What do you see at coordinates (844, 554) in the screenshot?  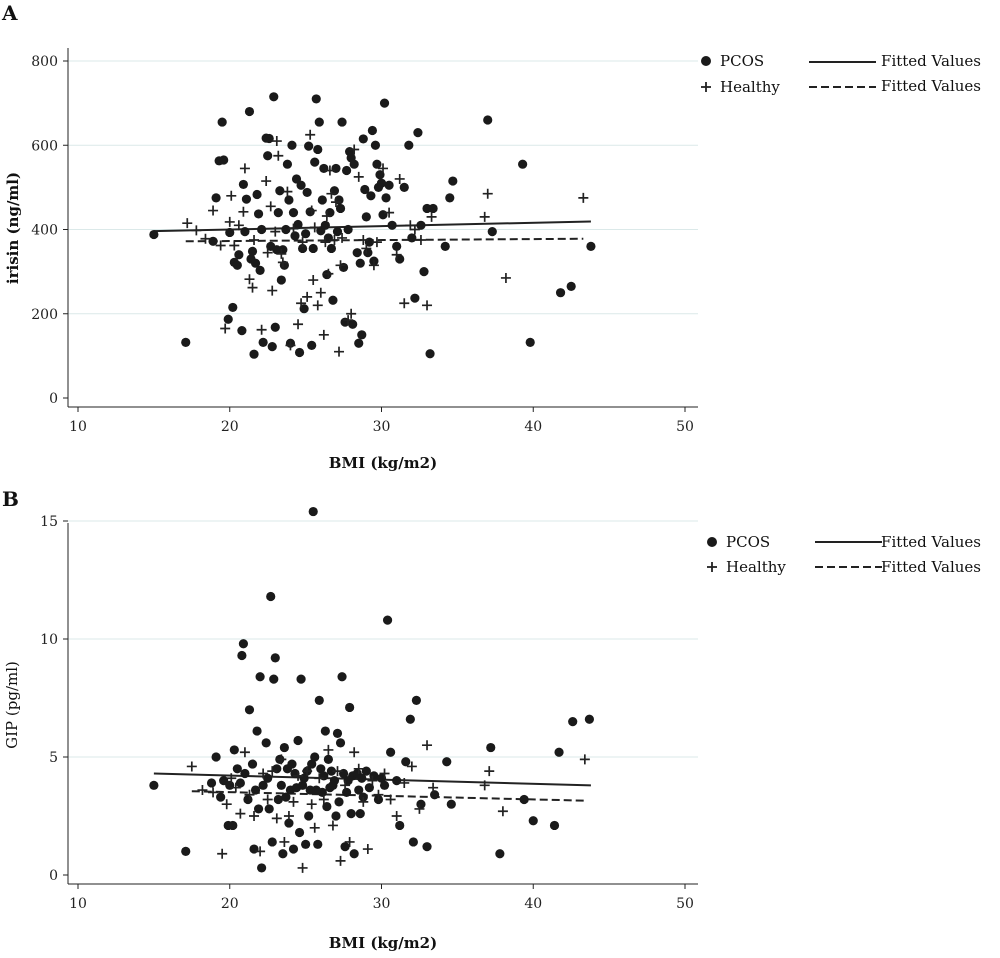 I see `panel-b-legend: PCOS Healthy Fitted Values Fitted Values` at bounding box center [844, 554].